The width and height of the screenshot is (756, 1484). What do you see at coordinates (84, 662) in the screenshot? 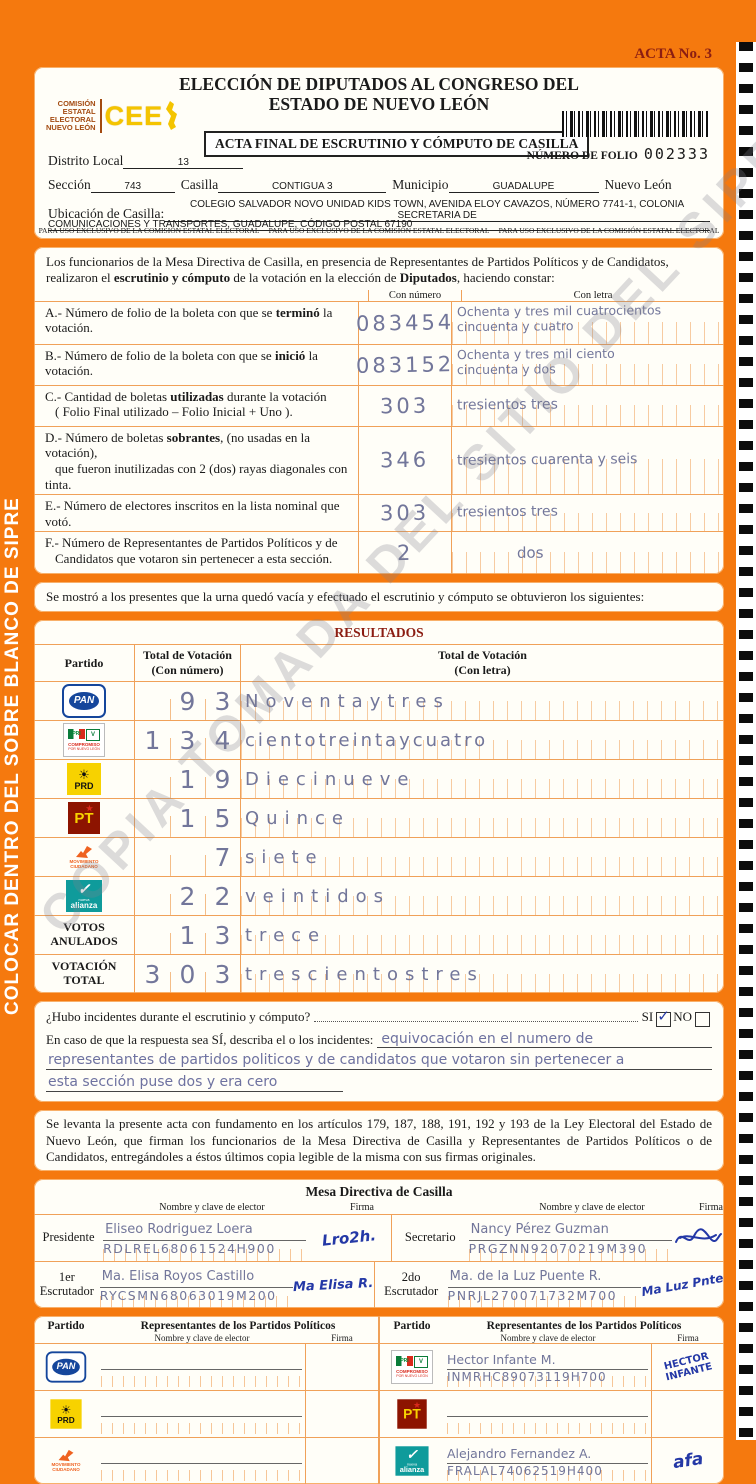
I see `col-partido: Partido` at bounding box center [84, 662].